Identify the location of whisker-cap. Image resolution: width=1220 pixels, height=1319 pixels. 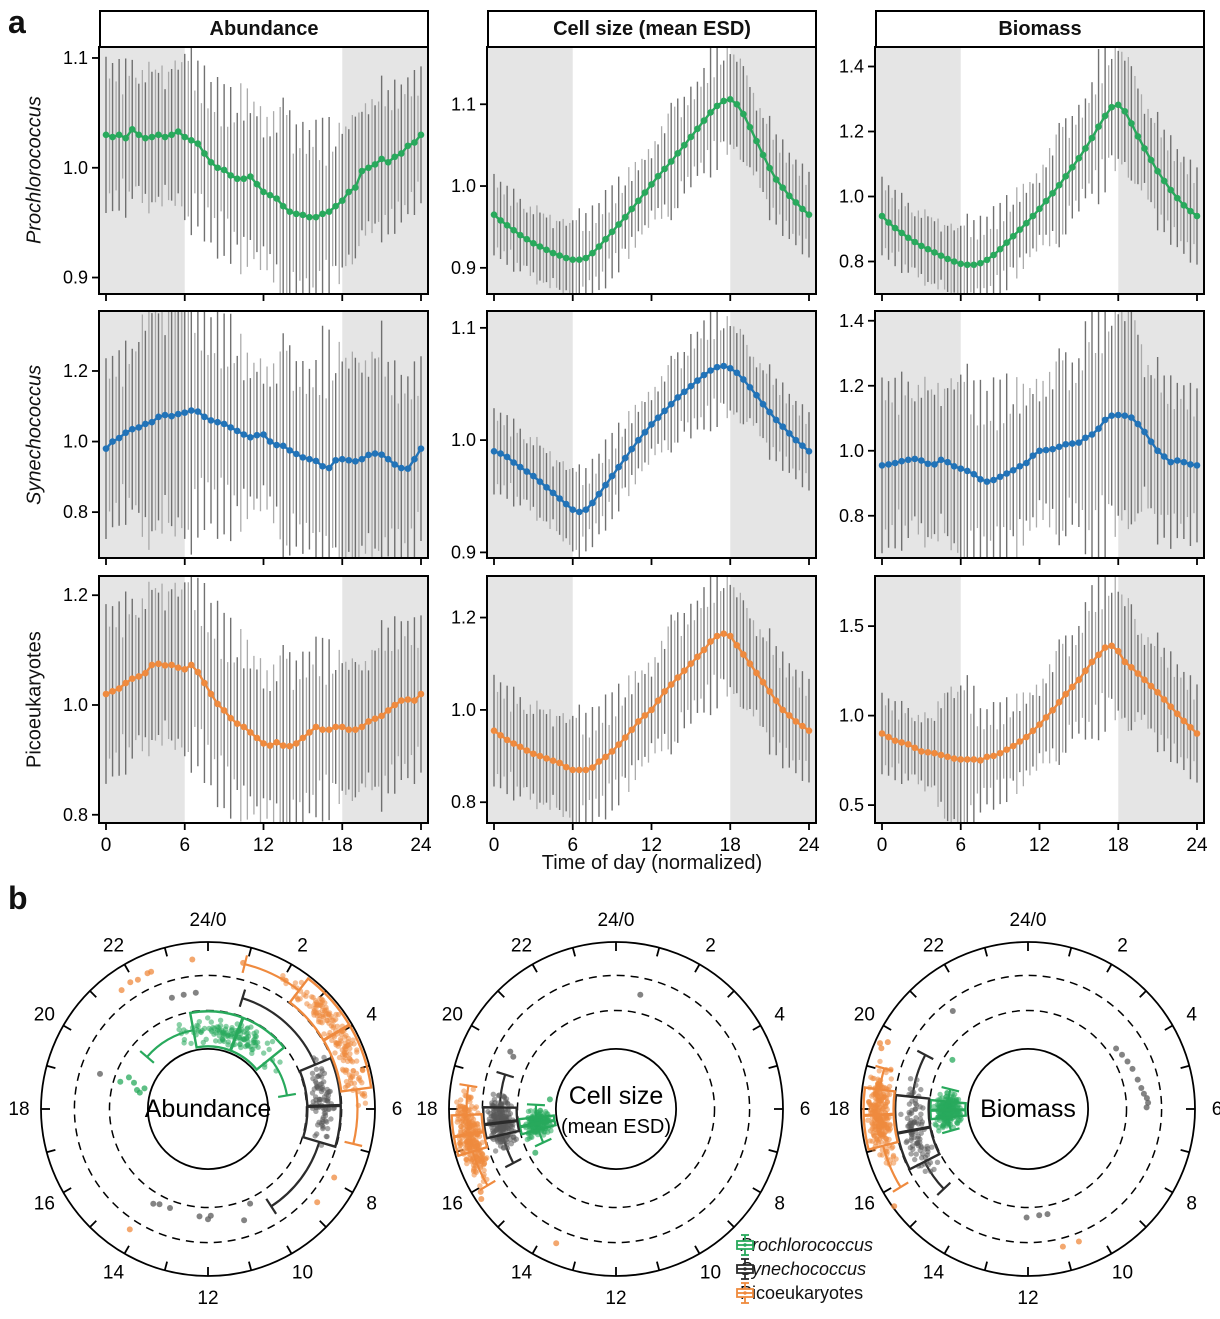
(513, 1163).